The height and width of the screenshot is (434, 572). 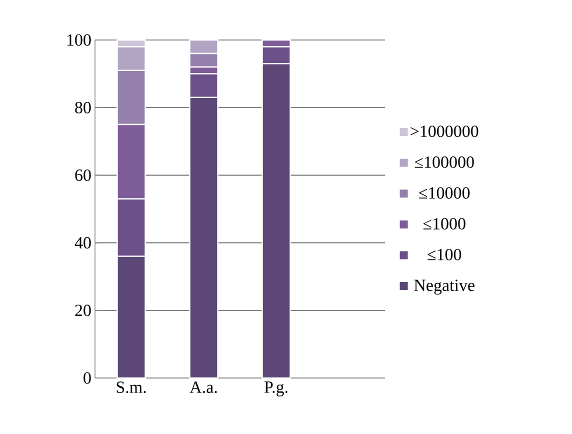 I want to click on y-tick-label: 80, so click(x=83, y=108).